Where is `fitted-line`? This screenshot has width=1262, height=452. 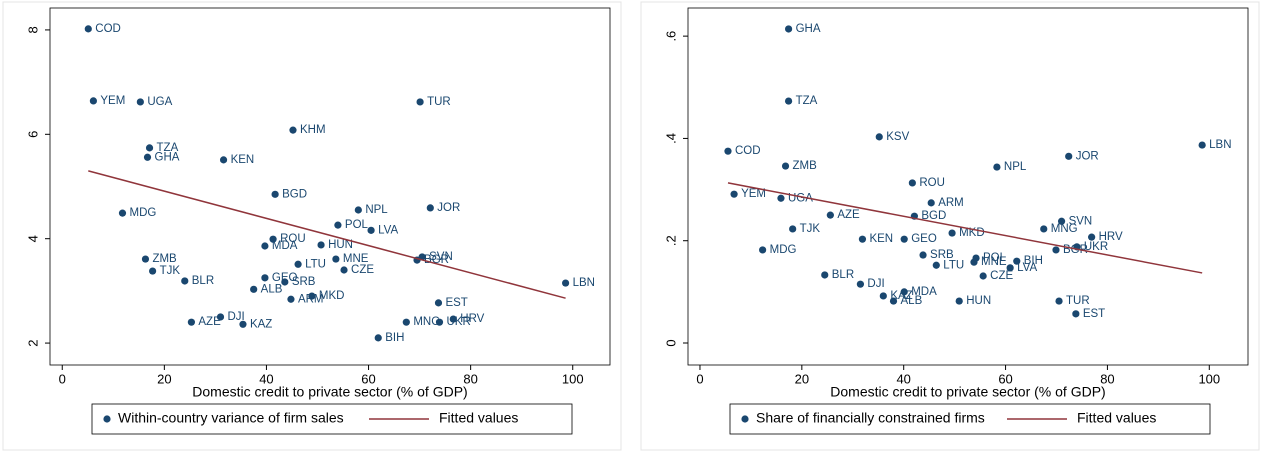
fitted-line is located at coordinates (965, 228).